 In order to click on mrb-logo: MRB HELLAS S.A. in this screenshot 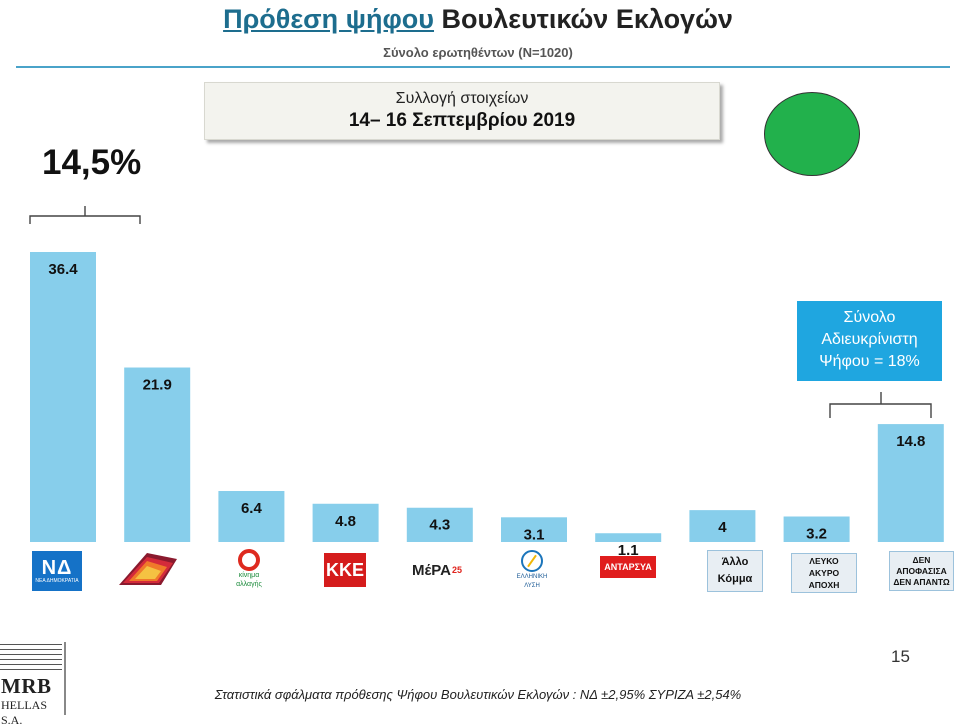, I will do `click(33, 683)`.